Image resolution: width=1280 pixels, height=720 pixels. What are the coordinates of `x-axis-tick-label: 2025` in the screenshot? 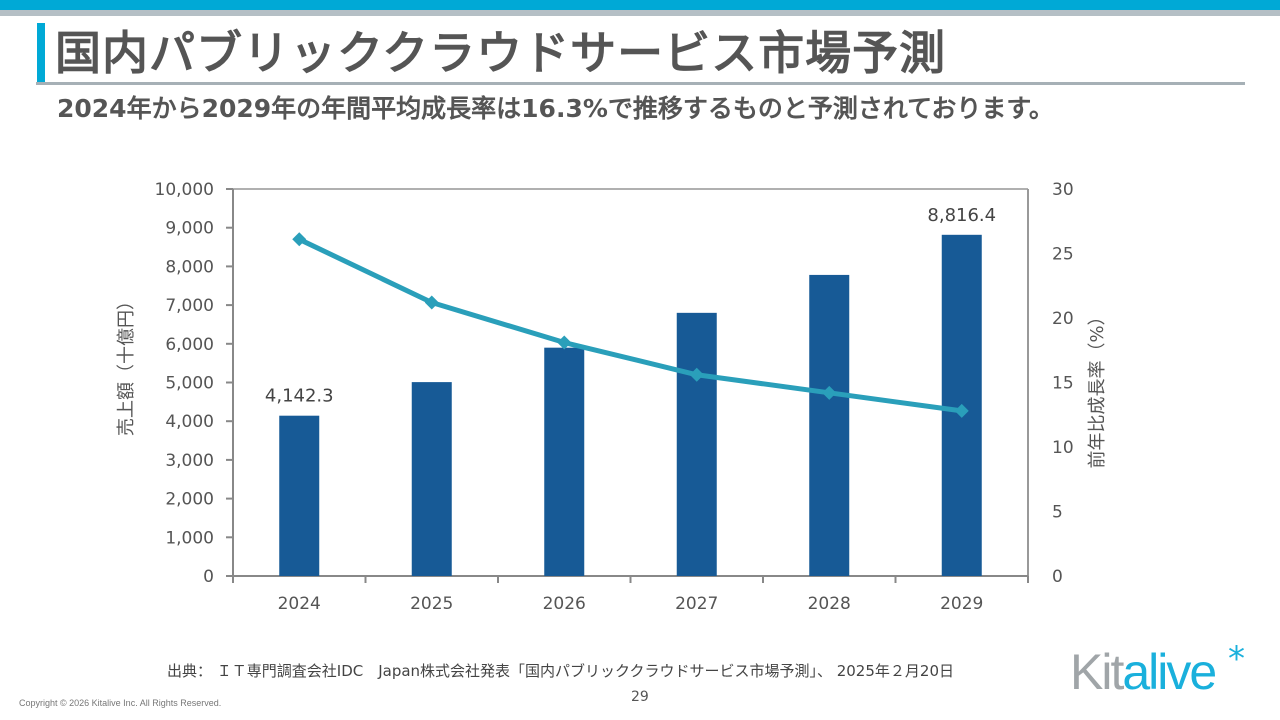 It's located at (431, 604).